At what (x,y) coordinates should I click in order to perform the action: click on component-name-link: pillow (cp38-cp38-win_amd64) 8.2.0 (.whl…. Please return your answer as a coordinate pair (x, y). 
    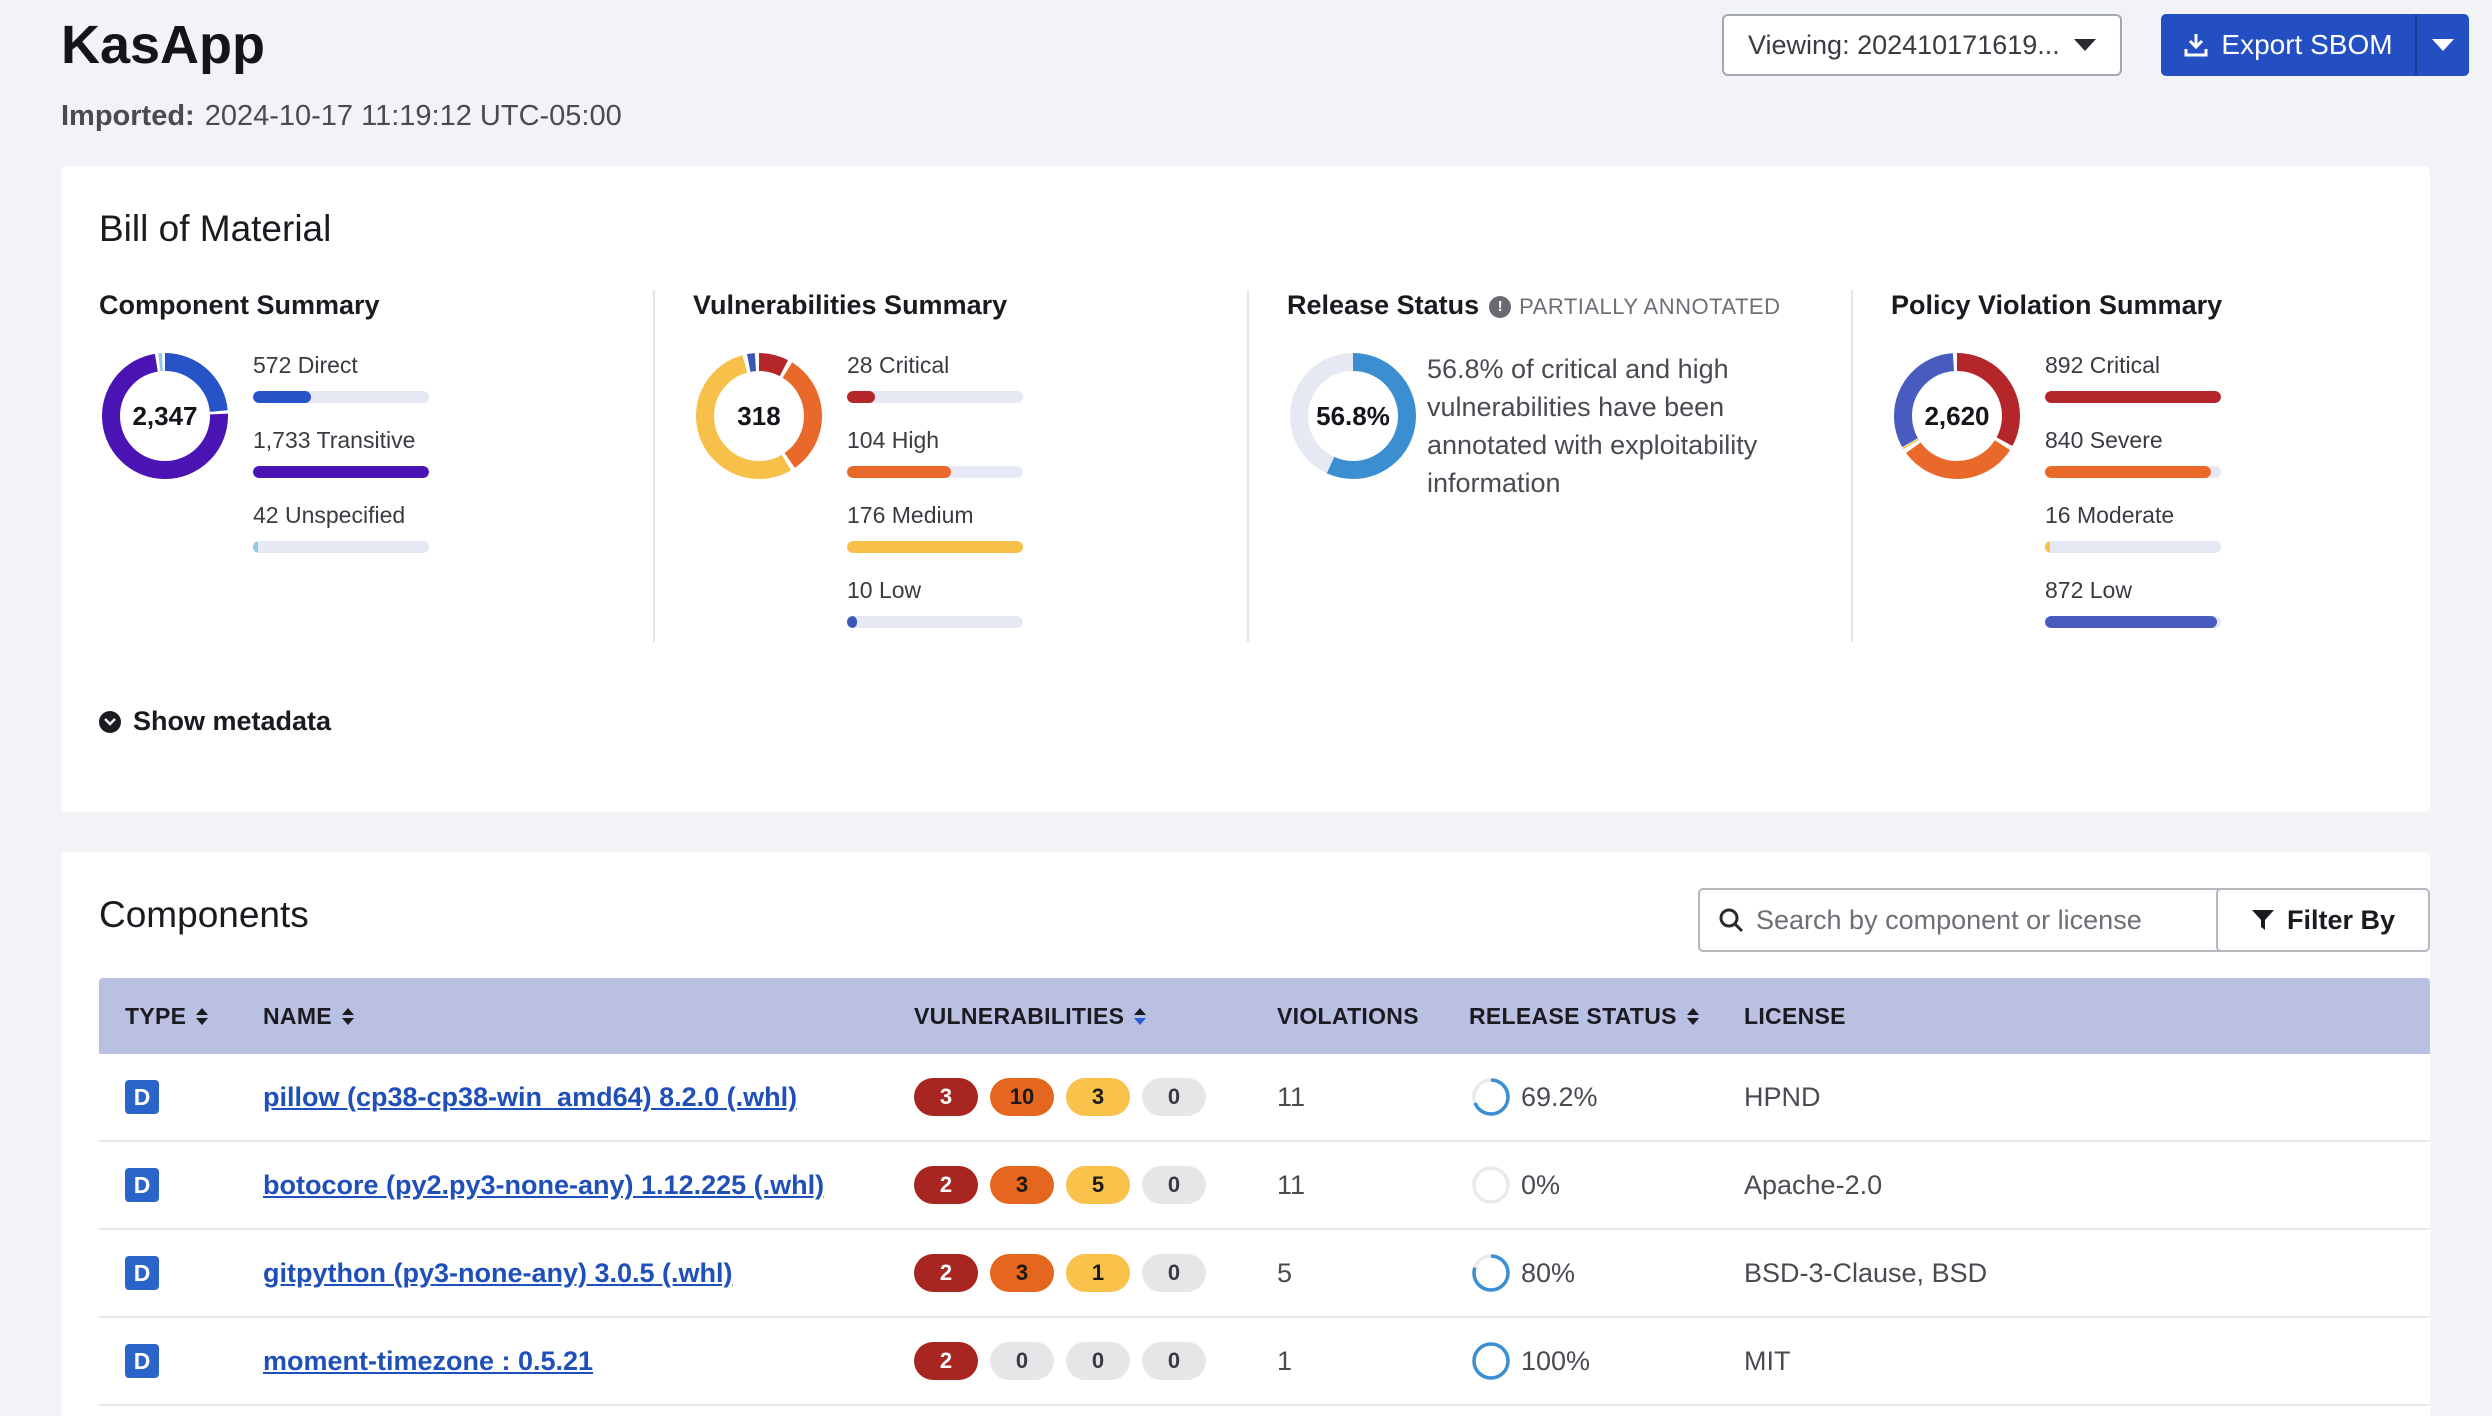
    Looking at the image, I should click on (530, 1096).